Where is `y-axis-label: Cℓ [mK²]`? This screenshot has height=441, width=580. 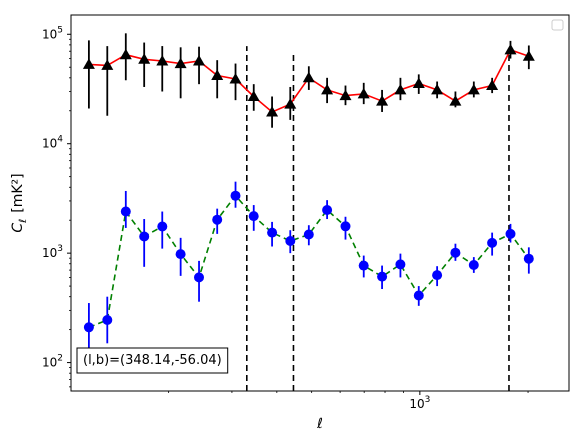 y-axis-label: Cℓ [mK²] is located at coordinates (19, 202).